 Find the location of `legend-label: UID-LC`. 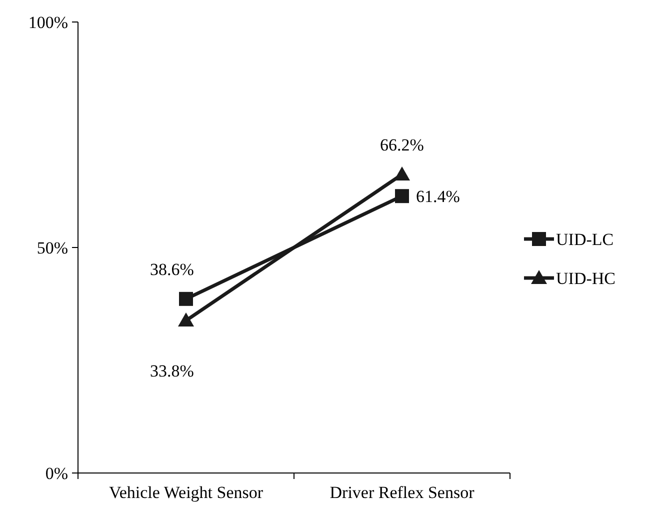

legend-label: UID-LC is located at coordinates (585, 239).